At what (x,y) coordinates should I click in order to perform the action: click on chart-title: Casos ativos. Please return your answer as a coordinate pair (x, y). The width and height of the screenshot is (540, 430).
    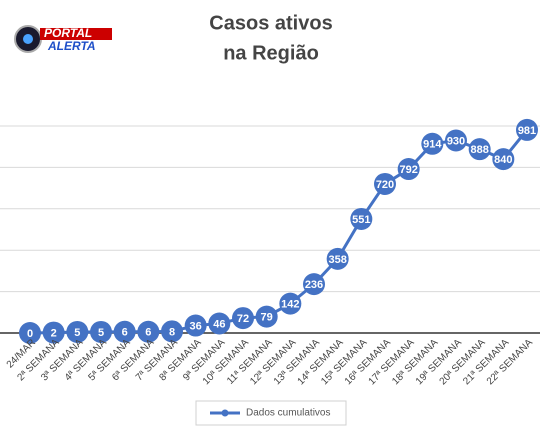
    Looking at the image, I should click on (270, 23).